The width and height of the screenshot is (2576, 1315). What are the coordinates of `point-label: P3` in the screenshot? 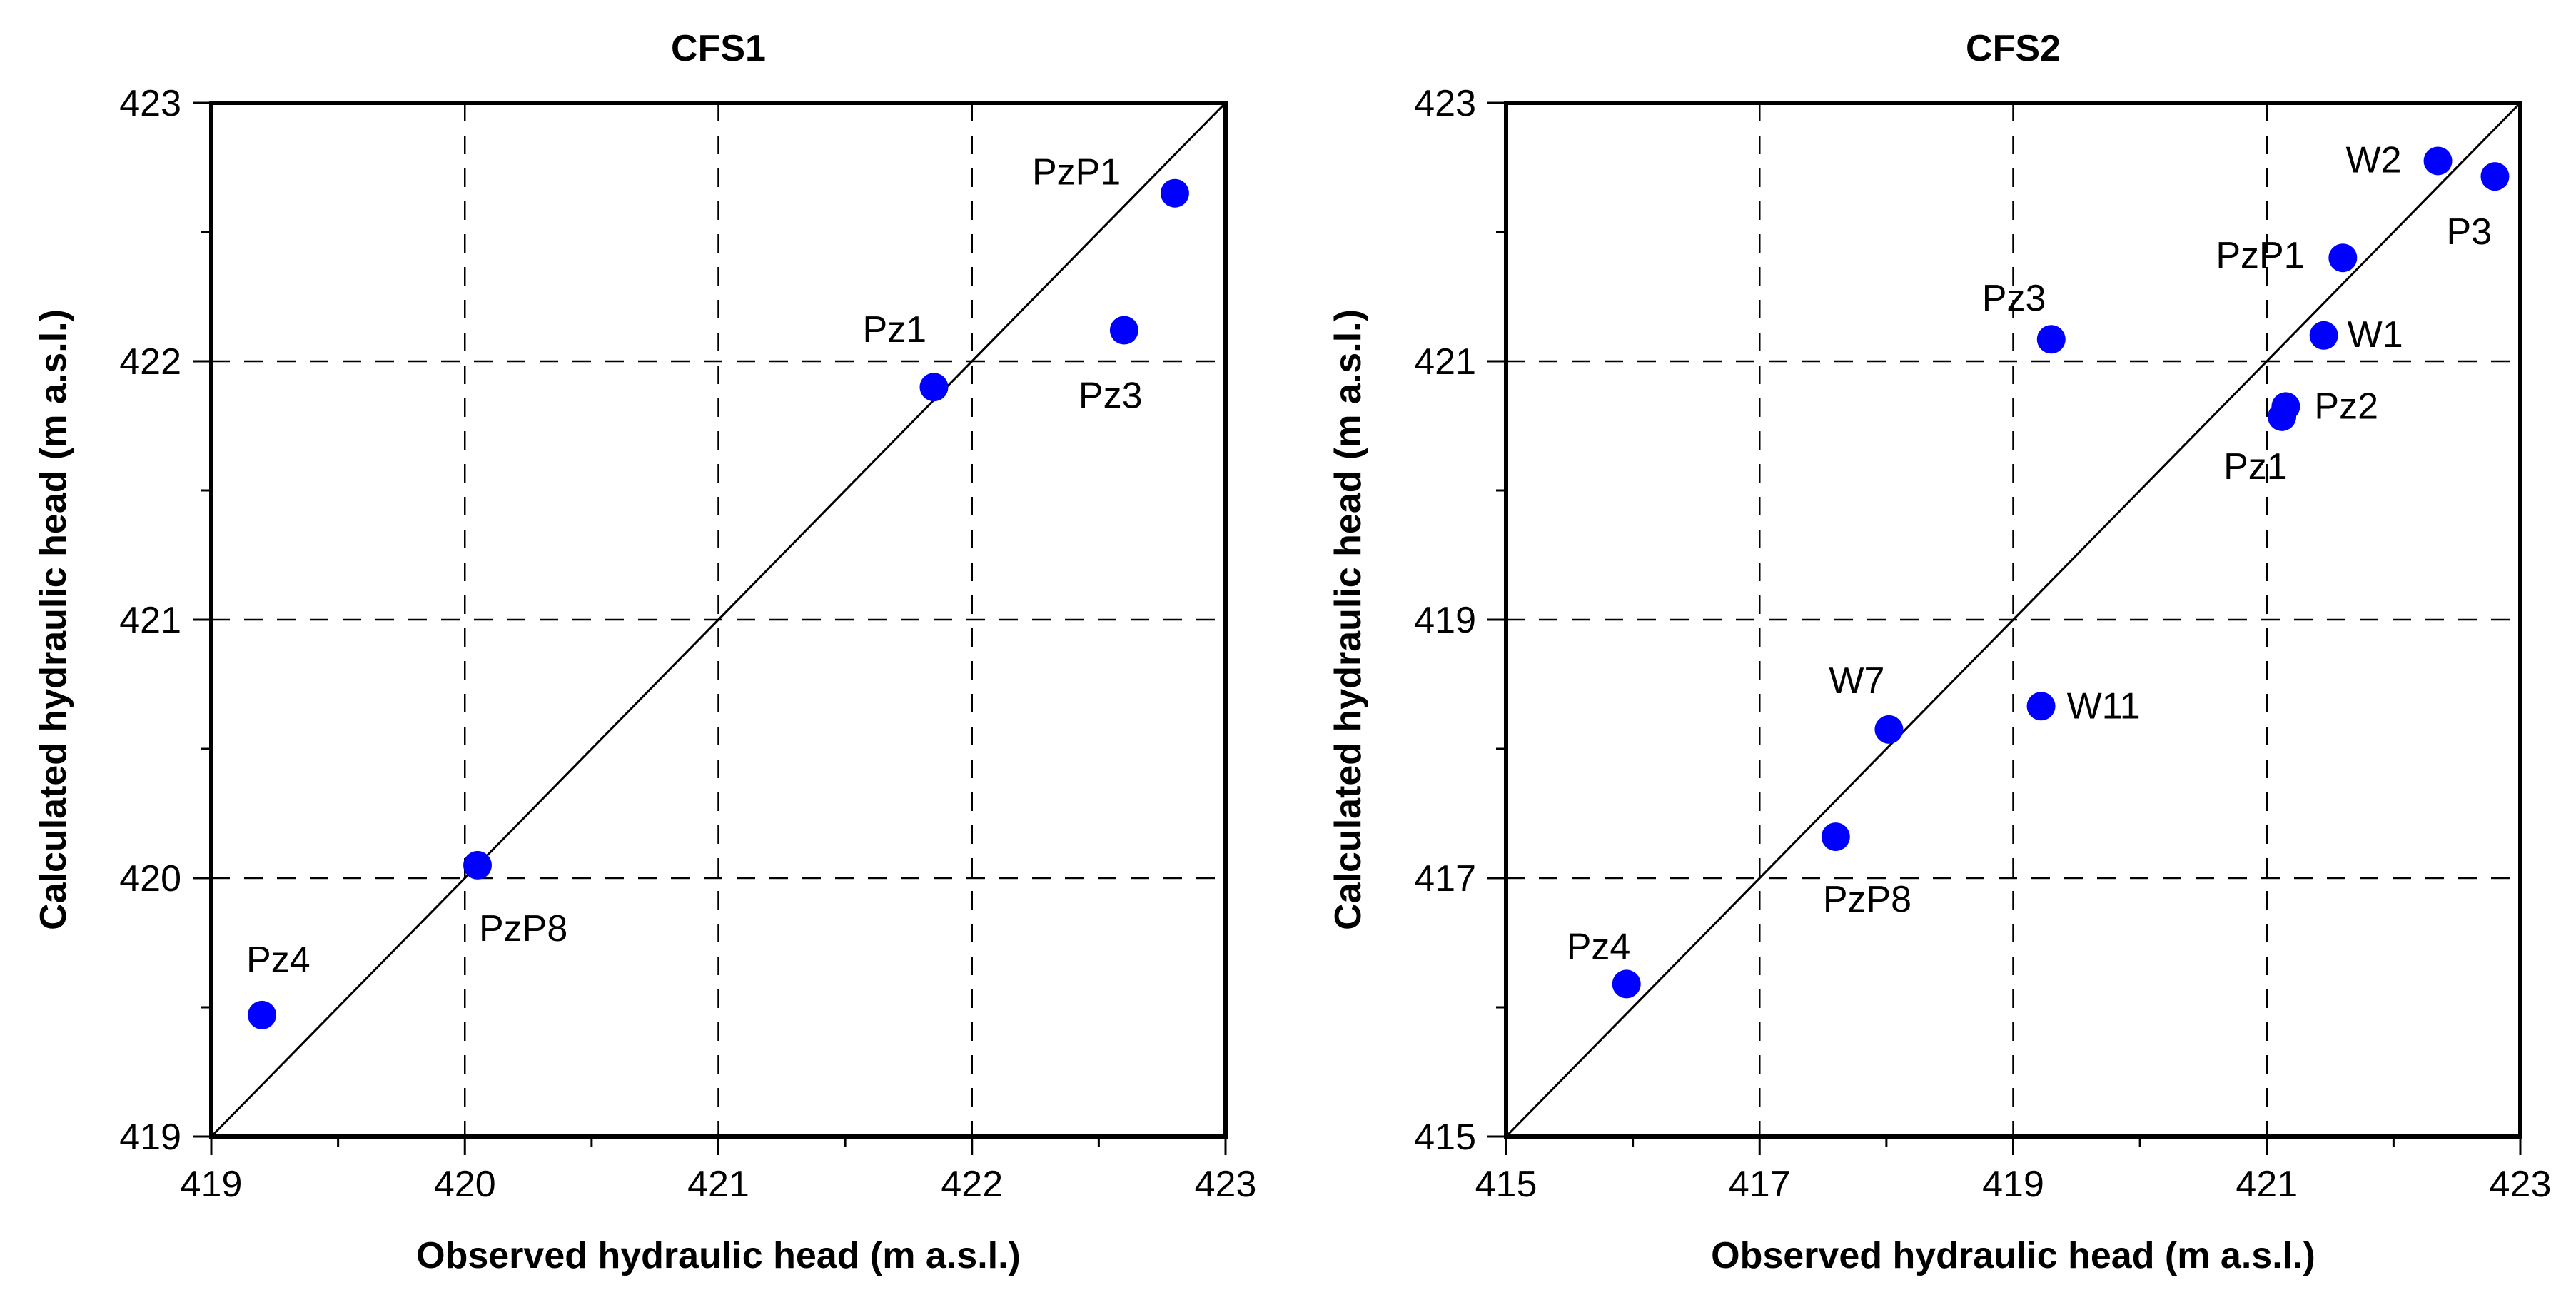 It's located at (2469, 232).